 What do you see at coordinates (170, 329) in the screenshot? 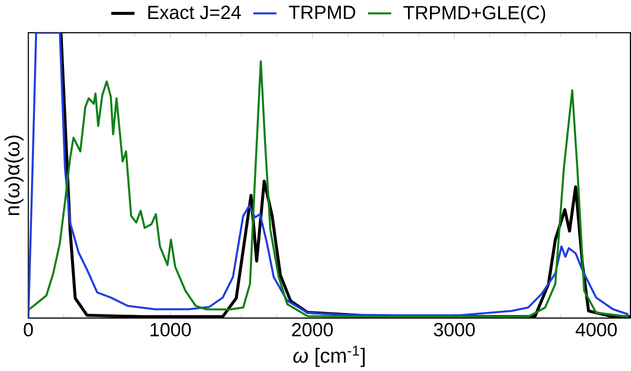
I see `x-tick-label: 1000` at bounding box center [170, 329].